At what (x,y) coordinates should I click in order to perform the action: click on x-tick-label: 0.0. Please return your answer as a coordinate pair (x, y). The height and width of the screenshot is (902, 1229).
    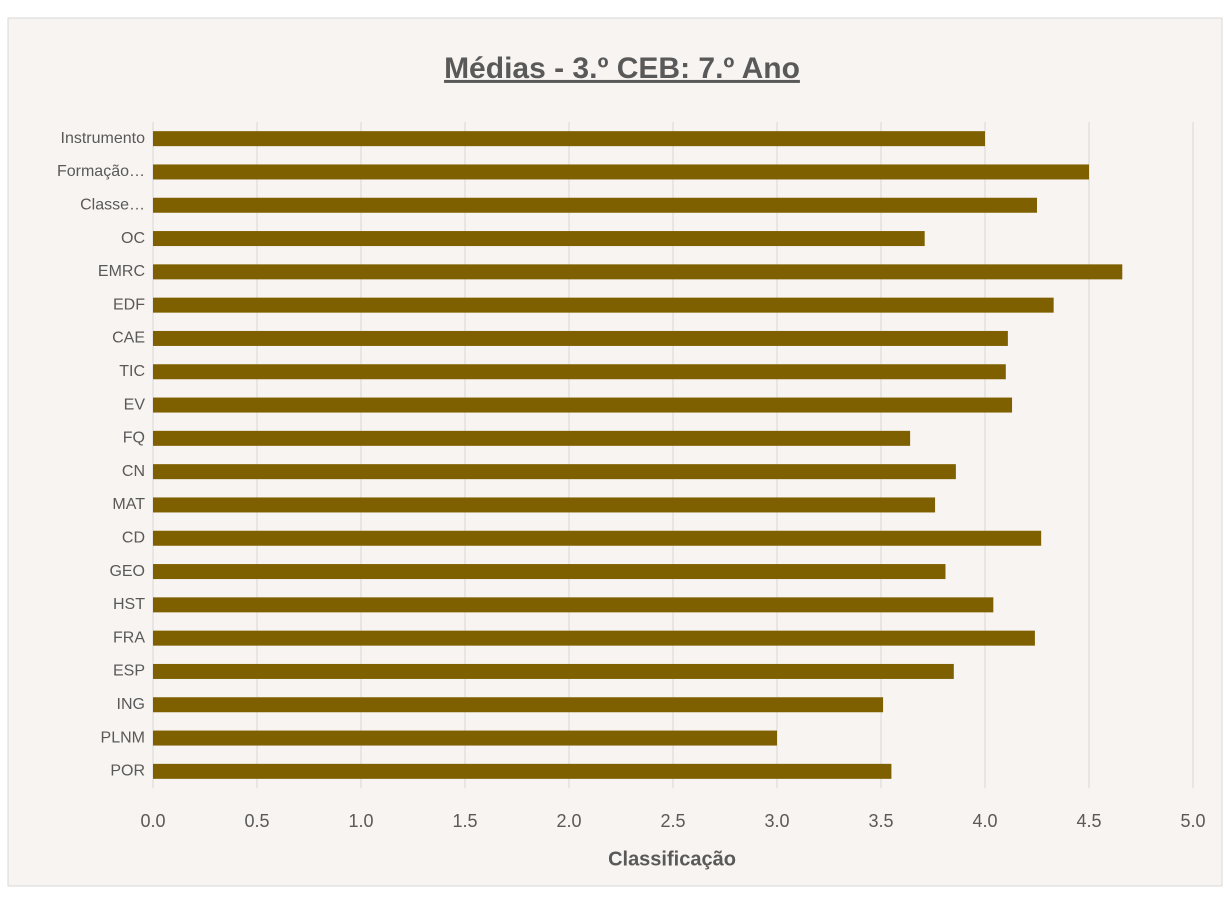
    Looking at the image, I should click on (152, 821).